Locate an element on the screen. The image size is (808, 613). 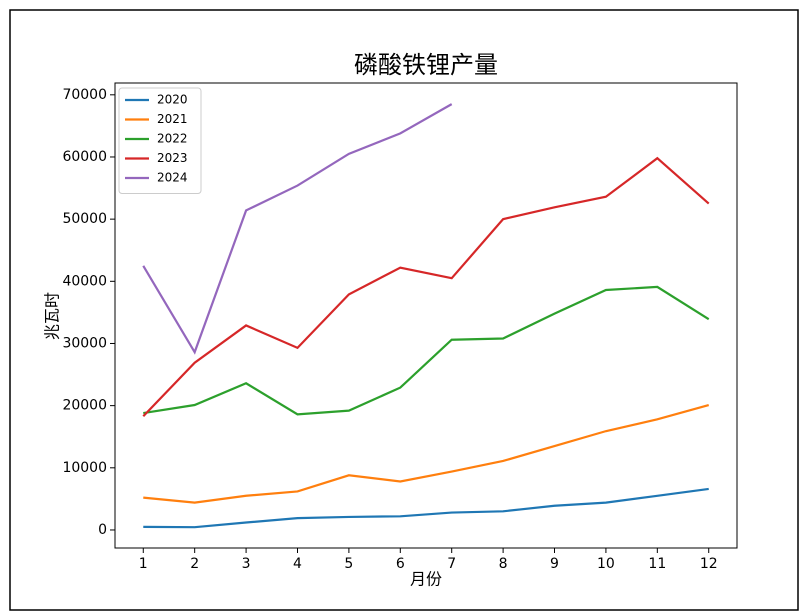
legend-label: 2023 is located at coordinates (172, 158).